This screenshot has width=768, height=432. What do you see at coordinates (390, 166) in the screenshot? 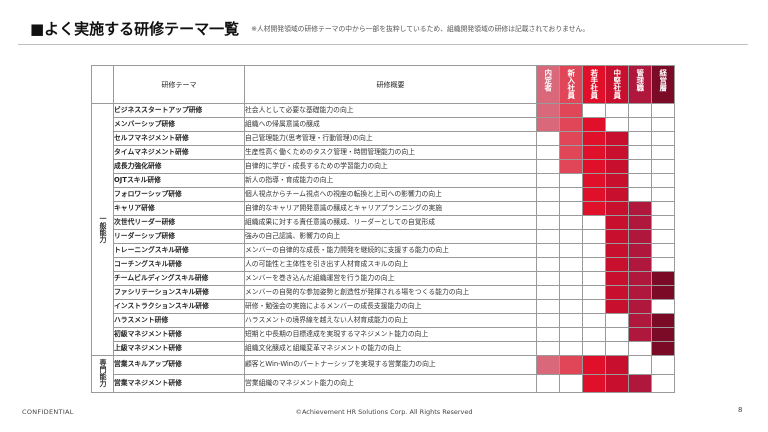
I see `summary-cell: 自律的に学び・成長するための学習能力の向上` at bounding box center [390, 166].